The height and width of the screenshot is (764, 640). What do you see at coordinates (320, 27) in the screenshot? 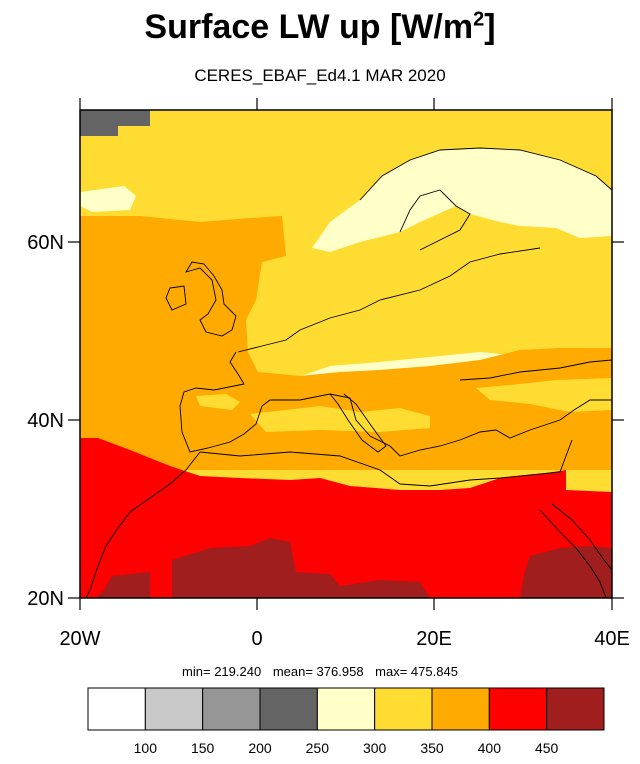
I see `map-title: Surface LW up [W/m2]` at bounding box center [320, 27].